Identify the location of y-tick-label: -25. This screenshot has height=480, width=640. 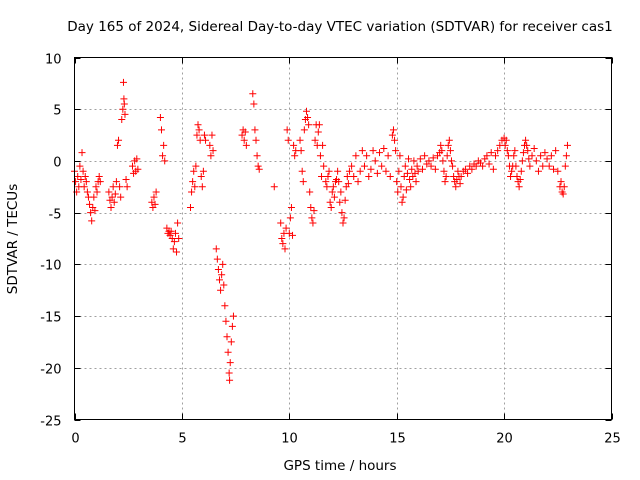
(50, 422).